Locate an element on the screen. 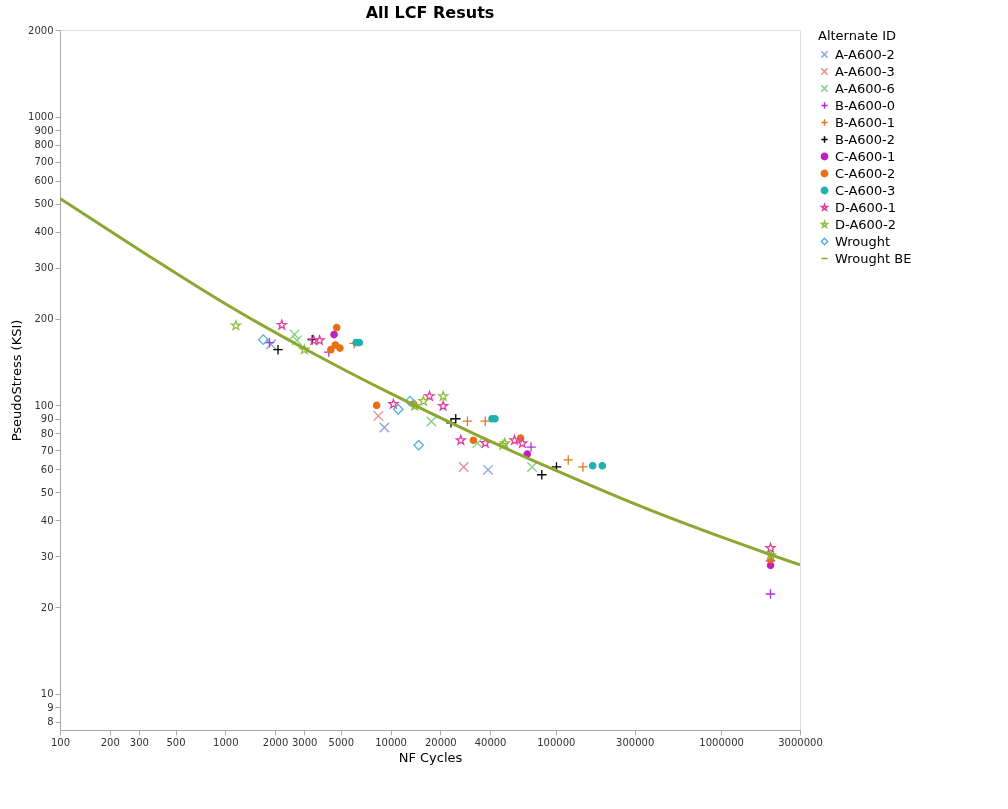 The width and height of the screenshot is (1008, 809). y-tick-label: 1000 is located at coordinates (41, 117).